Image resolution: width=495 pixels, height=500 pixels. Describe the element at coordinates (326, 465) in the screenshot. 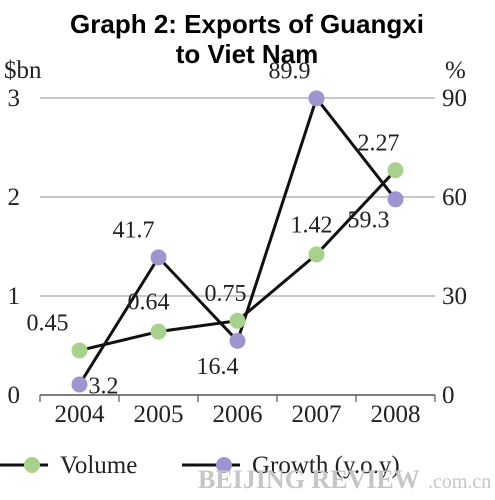

I see `legend-label-growth: Growth (y.o.y)` at that location.